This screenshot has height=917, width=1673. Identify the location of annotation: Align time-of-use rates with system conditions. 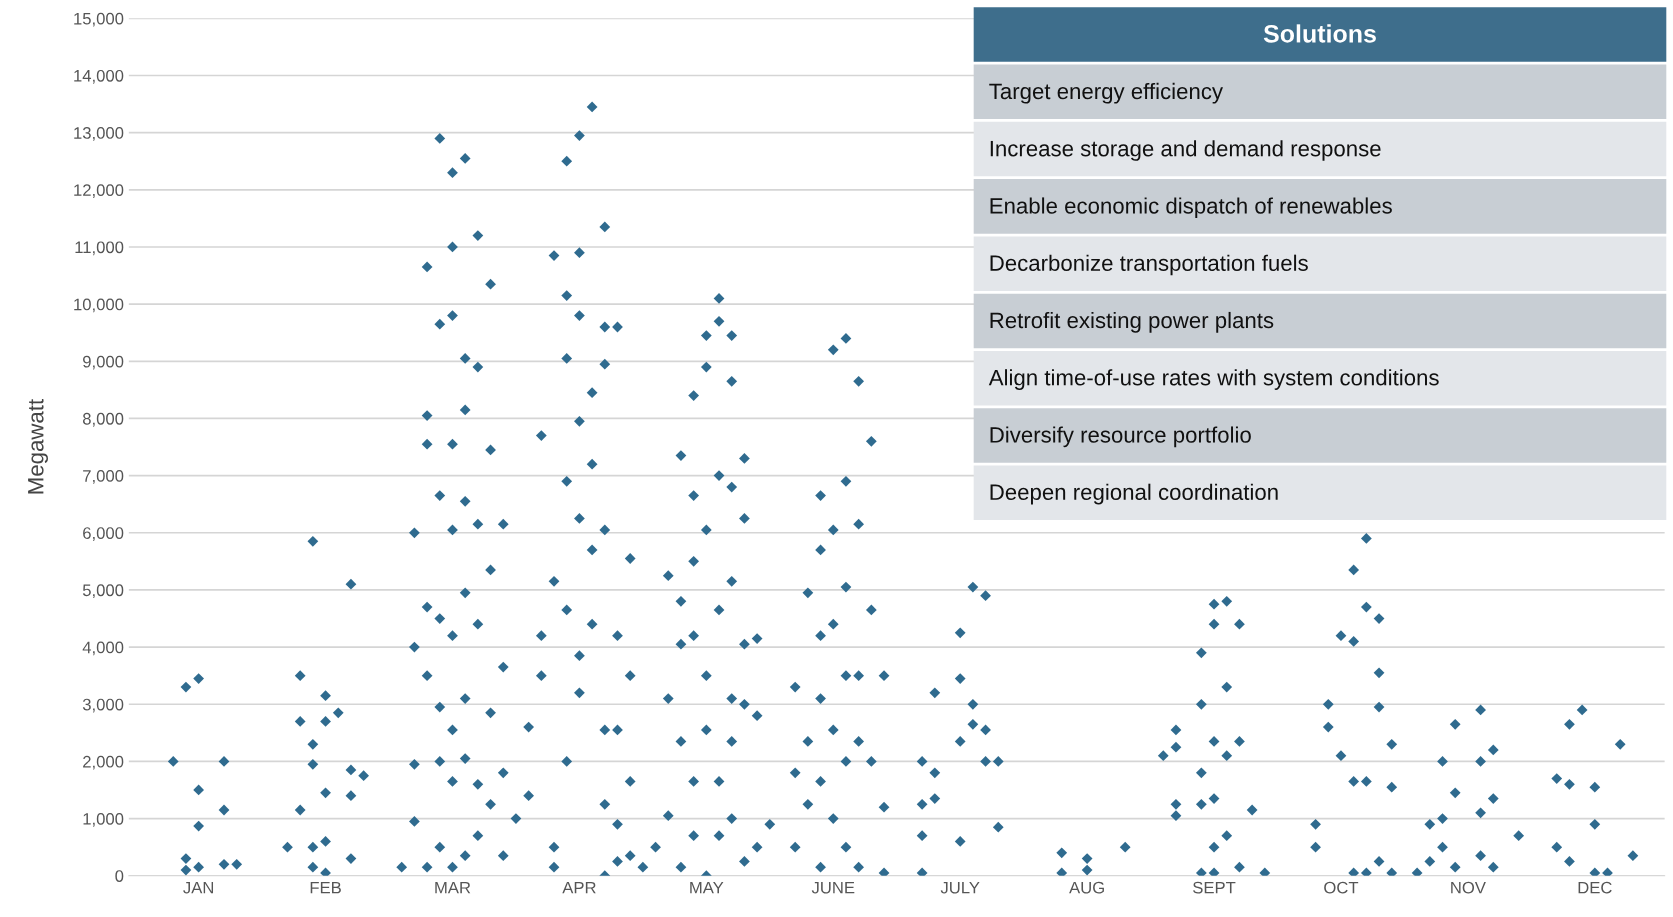
(1213, 379).